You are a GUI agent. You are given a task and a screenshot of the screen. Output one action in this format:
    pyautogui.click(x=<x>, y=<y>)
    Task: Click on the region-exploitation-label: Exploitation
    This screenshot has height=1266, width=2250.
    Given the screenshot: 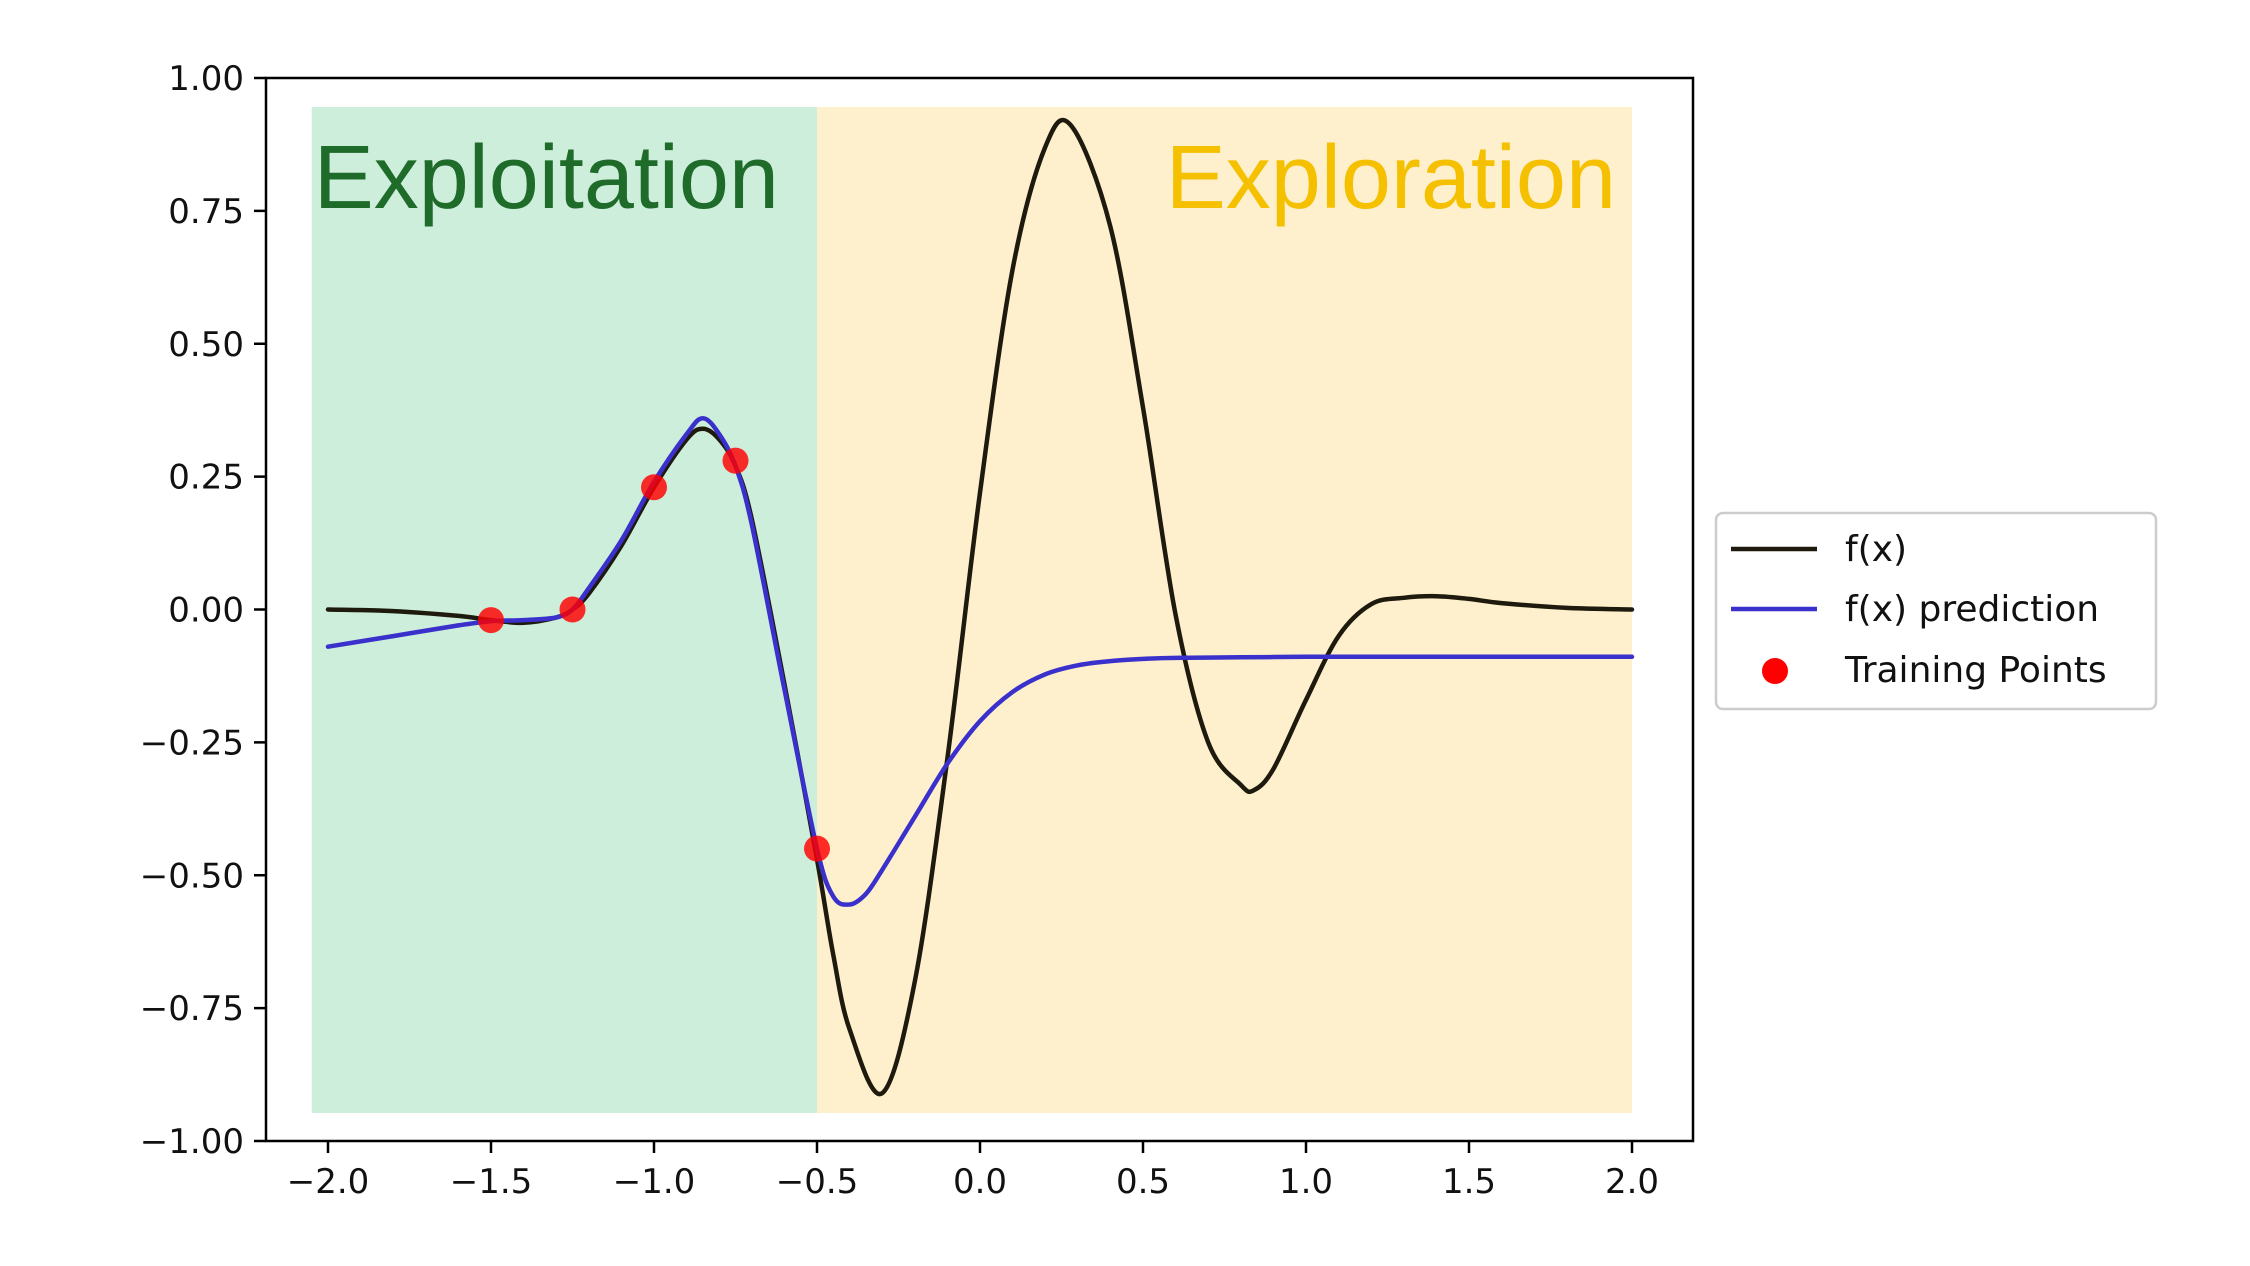 What is the action you would take?
    pyautogui.click(x=546, y=178)
    